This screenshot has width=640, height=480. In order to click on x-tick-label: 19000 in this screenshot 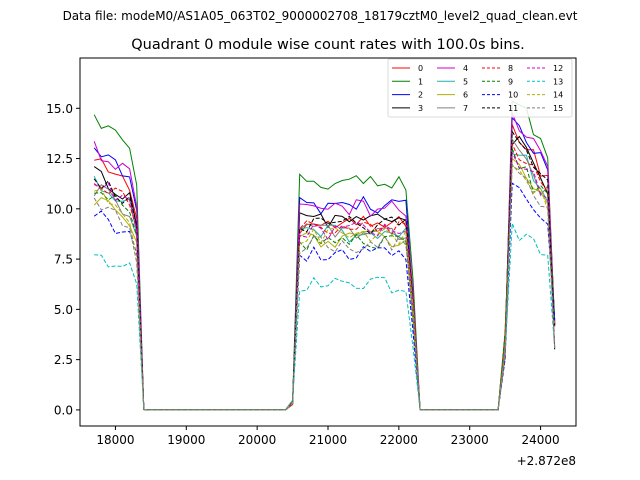, I will do `click(186, 440)`.